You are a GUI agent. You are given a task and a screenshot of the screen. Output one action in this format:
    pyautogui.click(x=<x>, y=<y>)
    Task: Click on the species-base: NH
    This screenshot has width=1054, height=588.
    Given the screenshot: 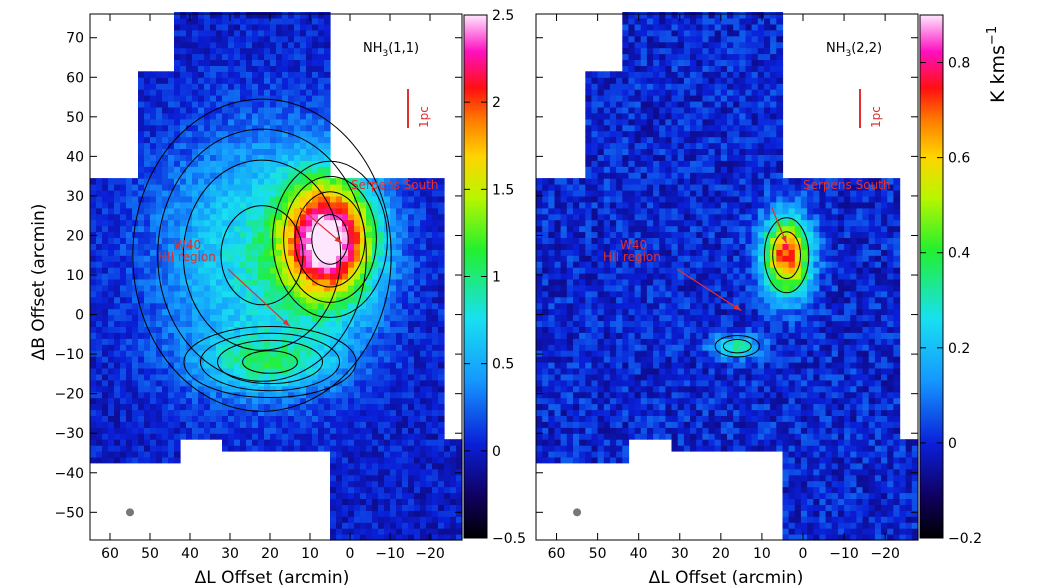 What is the action you would take?
    pyautogui.click(x=373, y=48)
    